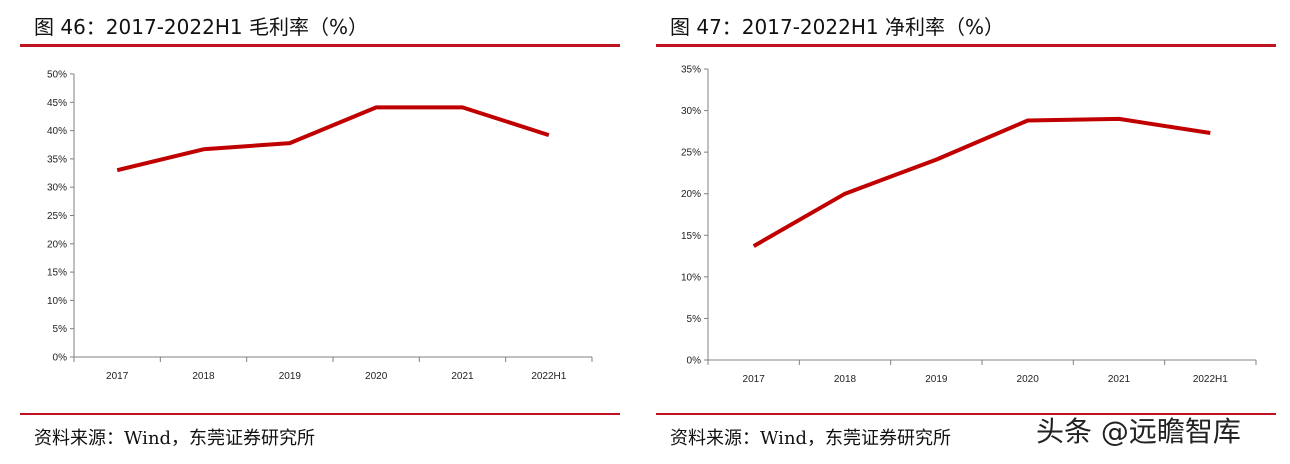 This screenshot has height=464, width=1290. What do you see at coordinates (837, 27) in the screenshot?
I see `chart-title: 图 47：2017-2022H1 净利率（%）` at bounding box center [837, 27].